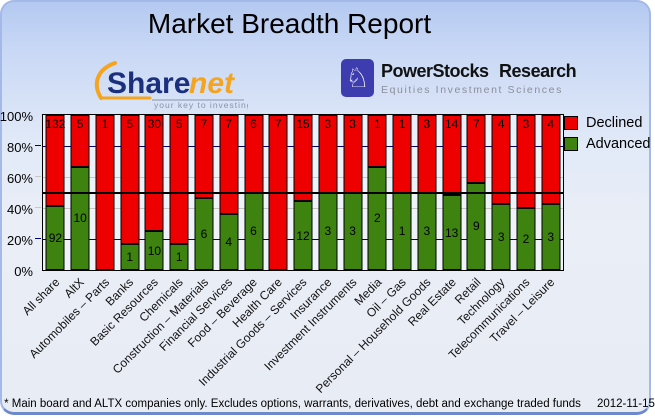 Image resolution: width=655 pixels, height=420 pixels. What do you see at coordinates (19, 147) in the screenshot?
I see `y-tick-label: 80%` at bounding box center [19, 147].